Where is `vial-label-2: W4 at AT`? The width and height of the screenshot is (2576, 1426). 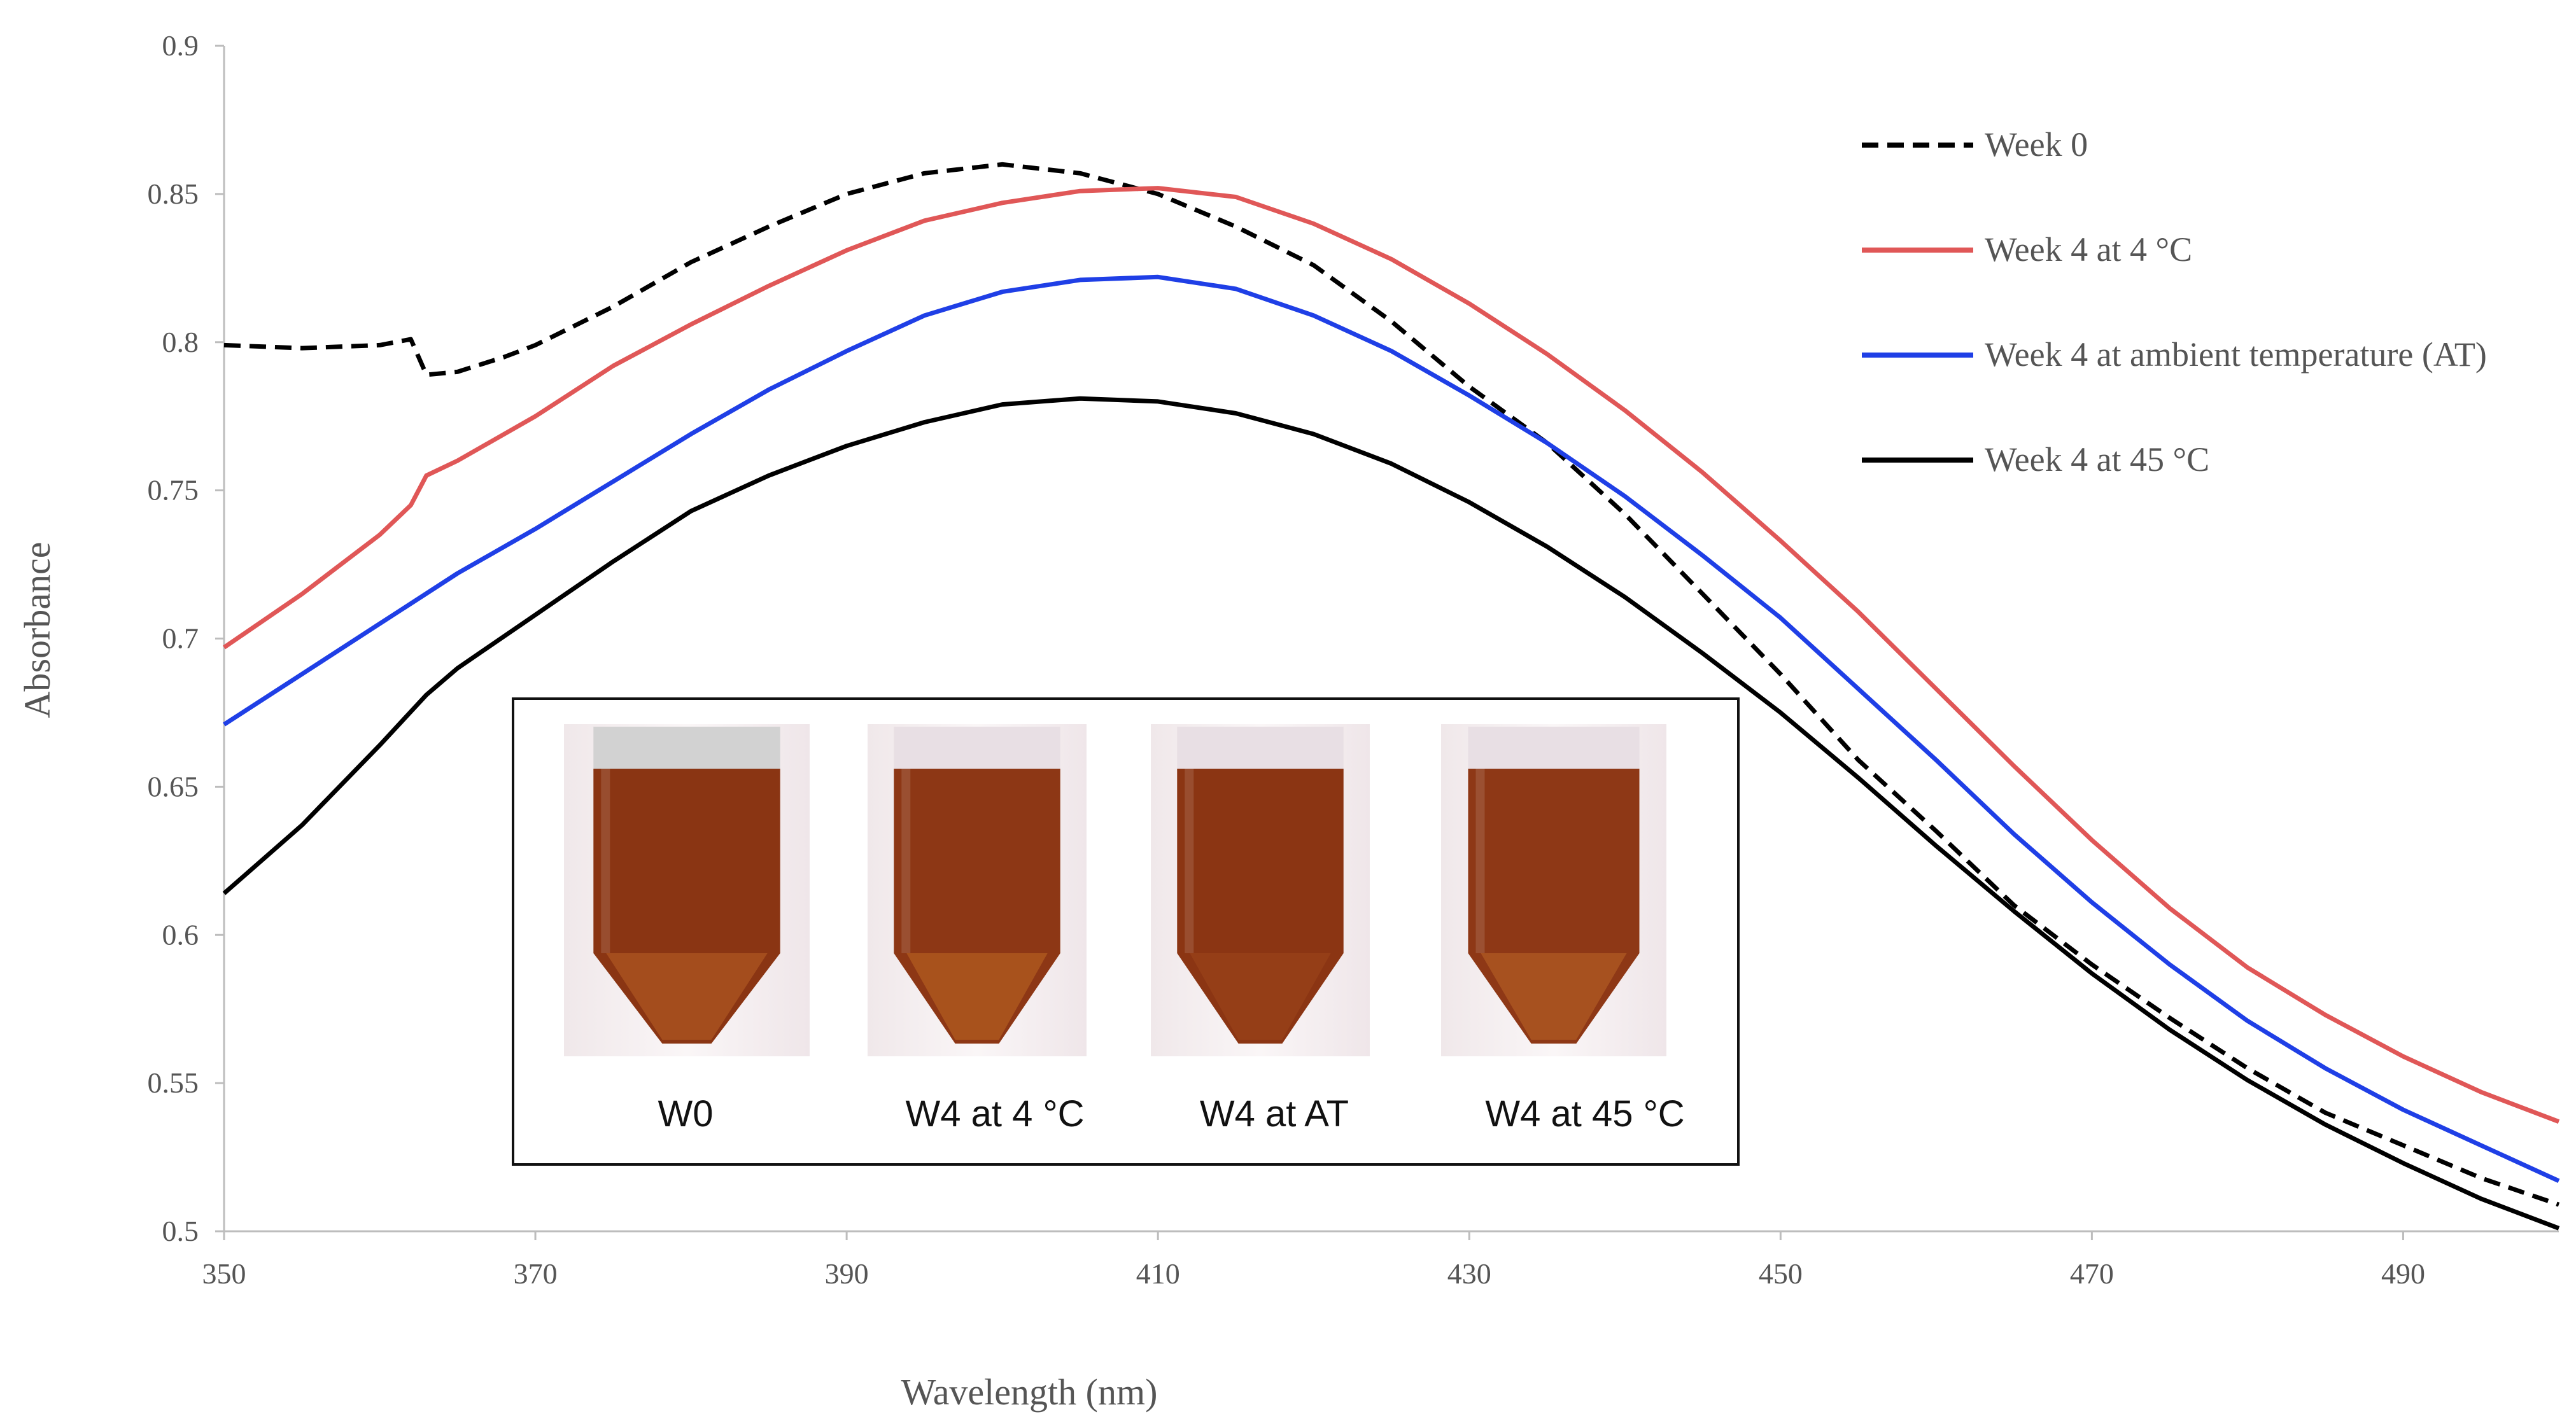 vial-label-2: W4 at AT is located at coordinates (1274, 1114).